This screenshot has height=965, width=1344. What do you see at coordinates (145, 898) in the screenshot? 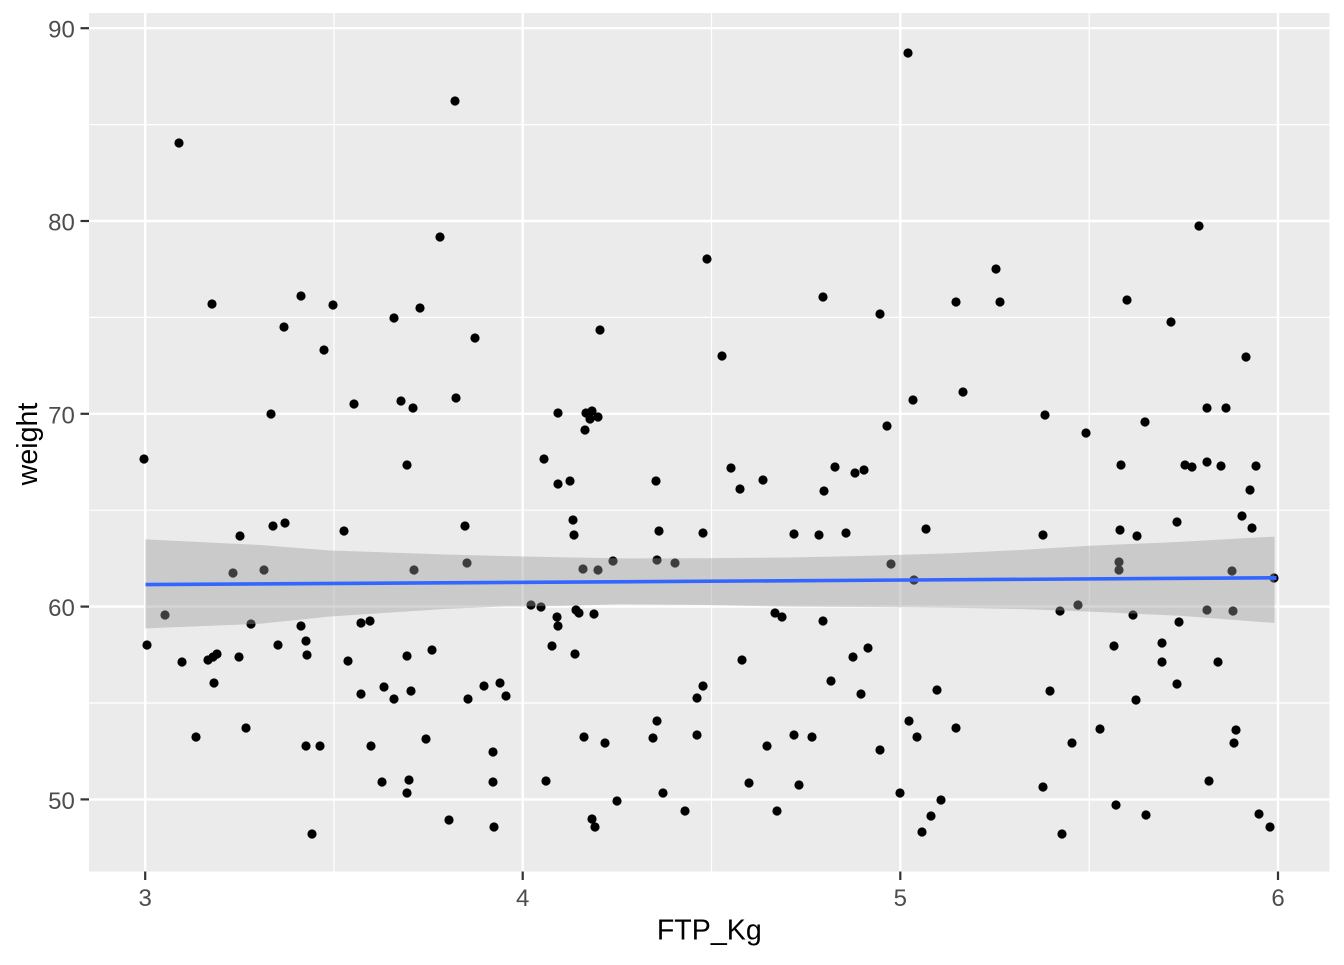
I see `svg-text: 3` at bounding box center [145, 898].